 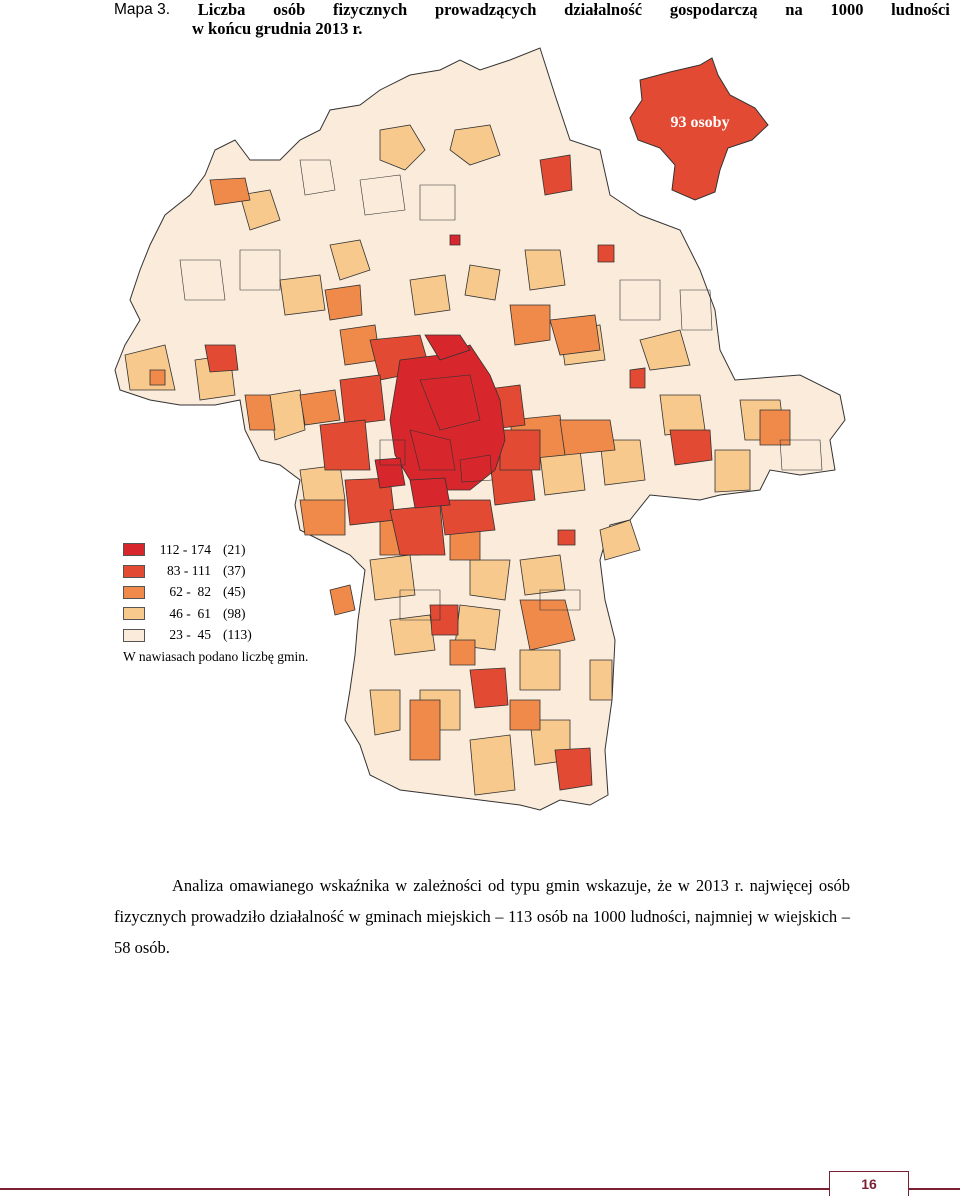 What do you see at coordinates (480, 1189) in the screenshot?
I see `footer-rule` at bounding box center [480, 1189].